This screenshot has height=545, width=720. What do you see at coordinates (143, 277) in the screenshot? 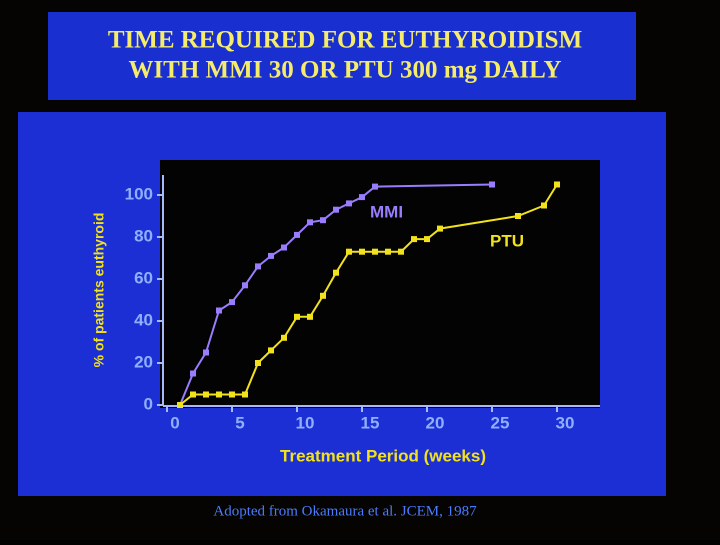
I see `y-tick-label: 60` at bounding box center [143, 277].